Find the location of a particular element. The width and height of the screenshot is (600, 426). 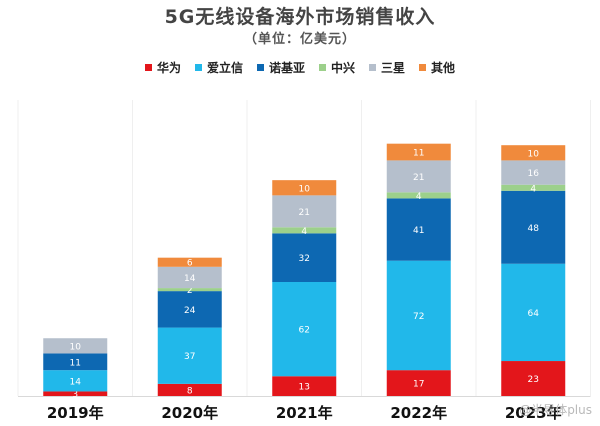

data-label: 64 is located at coordinates (534, 314).